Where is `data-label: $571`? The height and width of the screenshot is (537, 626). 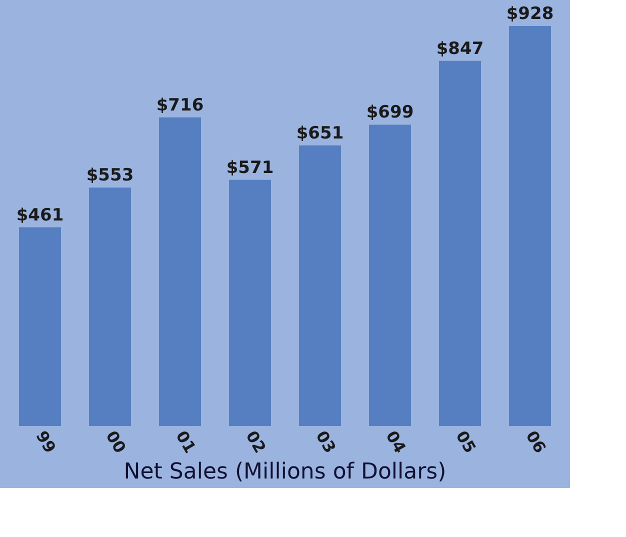 data-label: $571 is located at coordinates (250, 168).